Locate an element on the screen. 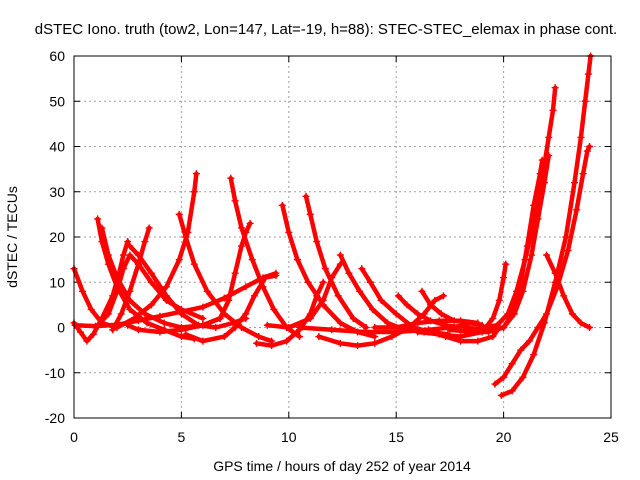 The height and width of the screenshot is (480, 640). series-arc23 is located at coordinates (426, 324).